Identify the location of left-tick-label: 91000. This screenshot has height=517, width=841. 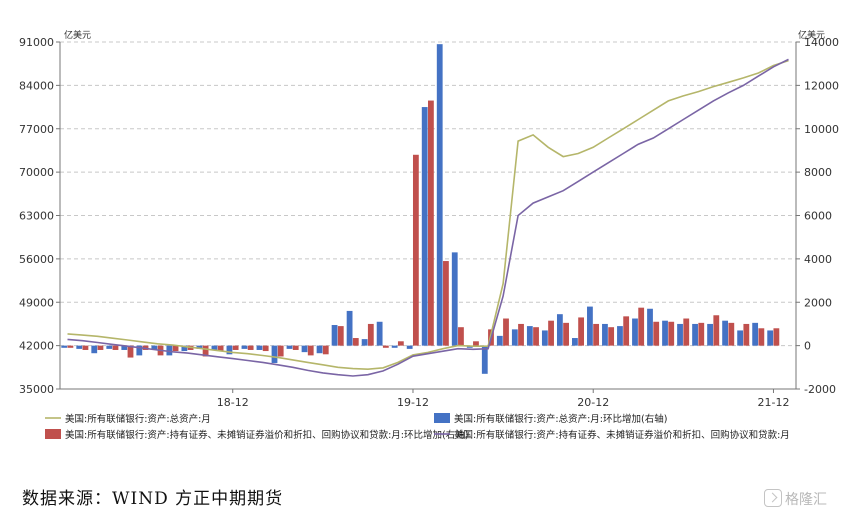
(36, 42).